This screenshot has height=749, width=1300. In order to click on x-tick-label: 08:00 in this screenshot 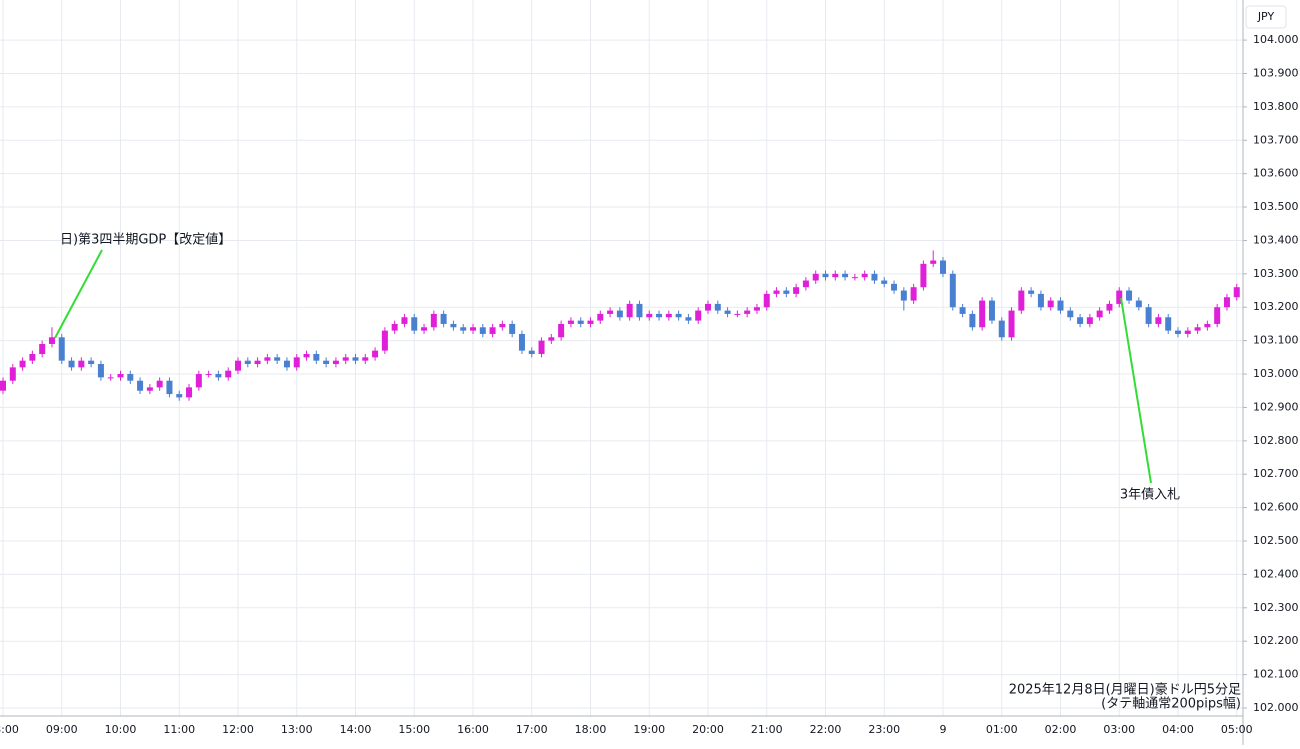, I will do `click(9, 729)`.